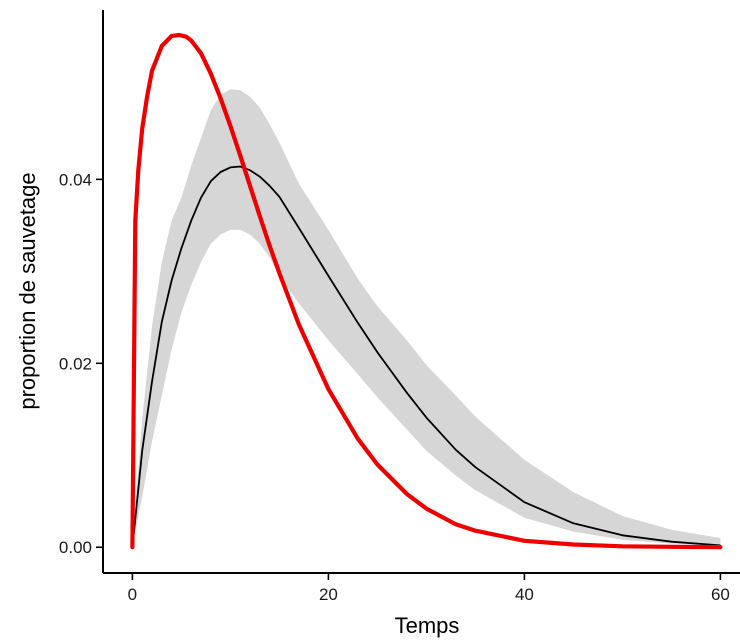 This screenshot has height=640, width=740. What do you see at coordinates (132, 594) in the screenshot?
I see `x-tick-label: 0` at bounding box center [132, 594].